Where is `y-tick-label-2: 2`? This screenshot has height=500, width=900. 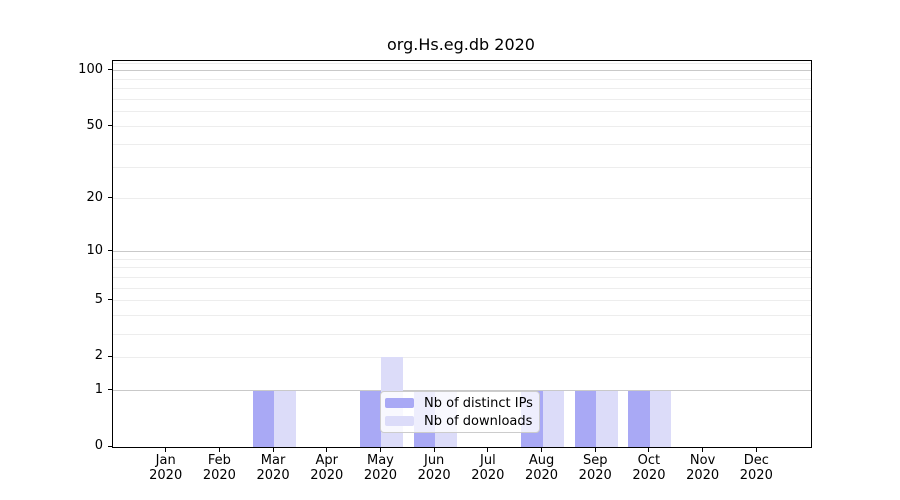 y-tick-label-2: 2 is located at coordinates (98, 356).